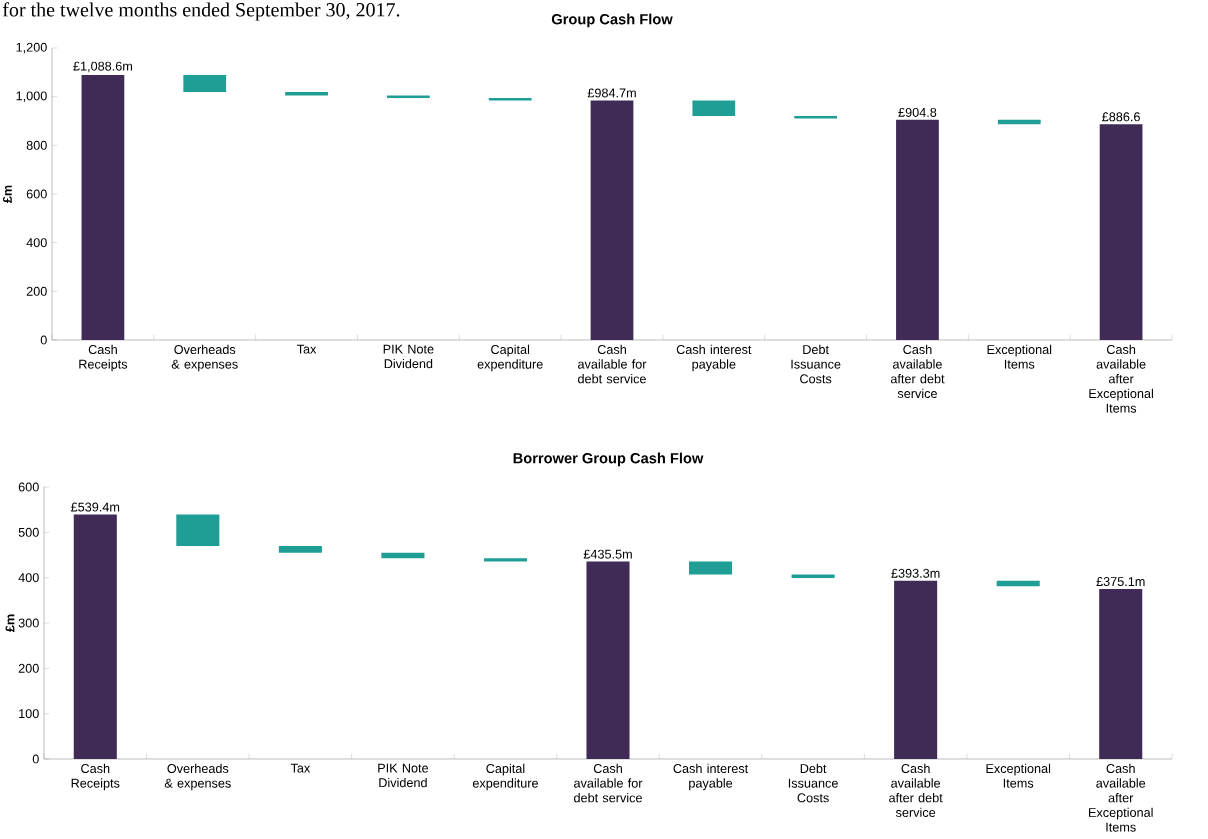 This screenshot has height=839, width=1208. What do you see at coordinates (608, 459) in the screenshot?
I see `chart-title: Borrower Group Cash Flow` at bounding box center [608, 459].